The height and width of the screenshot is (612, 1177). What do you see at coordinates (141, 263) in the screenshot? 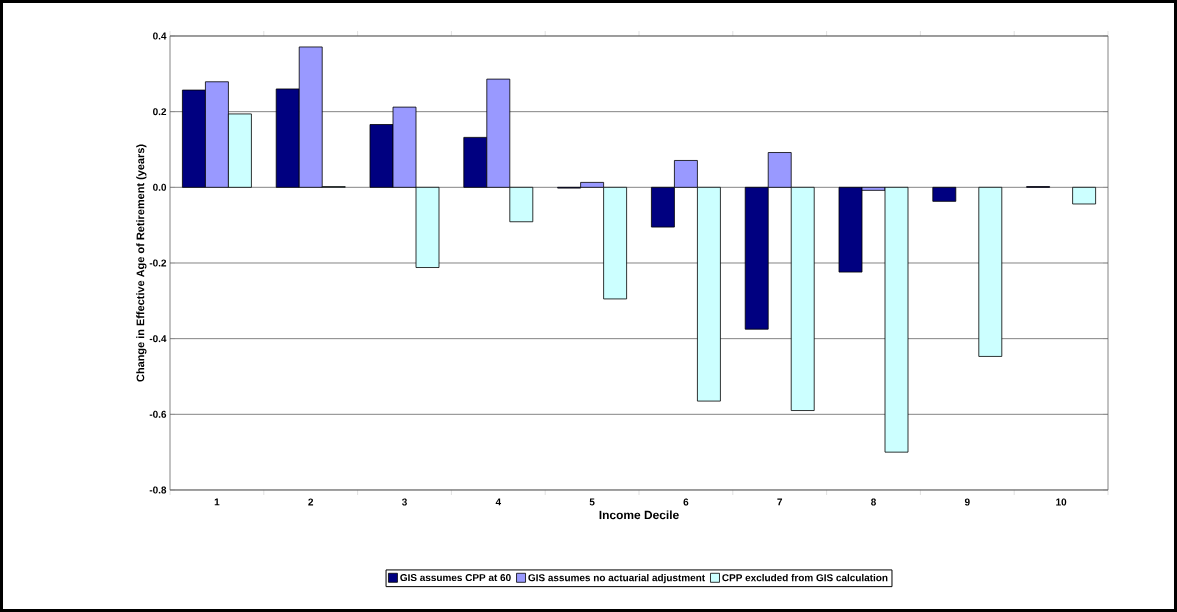
I see `y-axis-title: Change in Effective Age of Retirement (years)` at bounding box center [141, 263].